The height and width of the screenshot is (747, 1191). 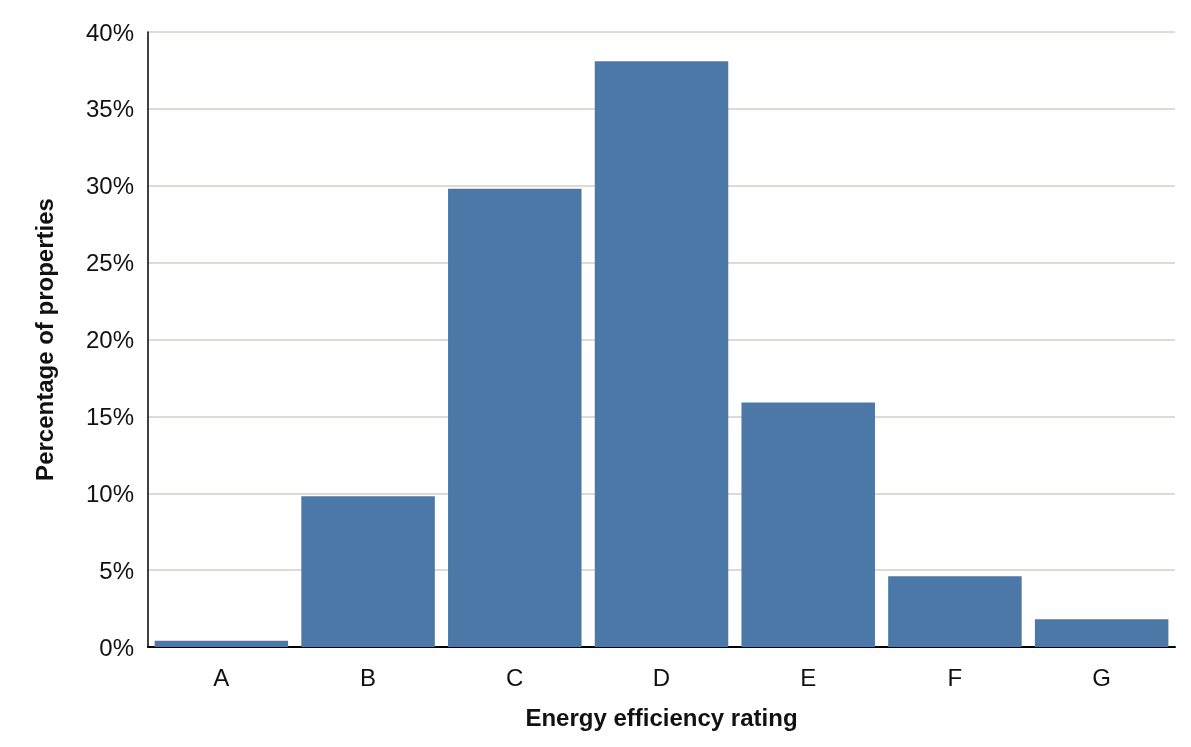 What do you see at coordinates (515, 677) in the screenshot?
I see `x-tick-label: C` at bounding box center [515, 677].